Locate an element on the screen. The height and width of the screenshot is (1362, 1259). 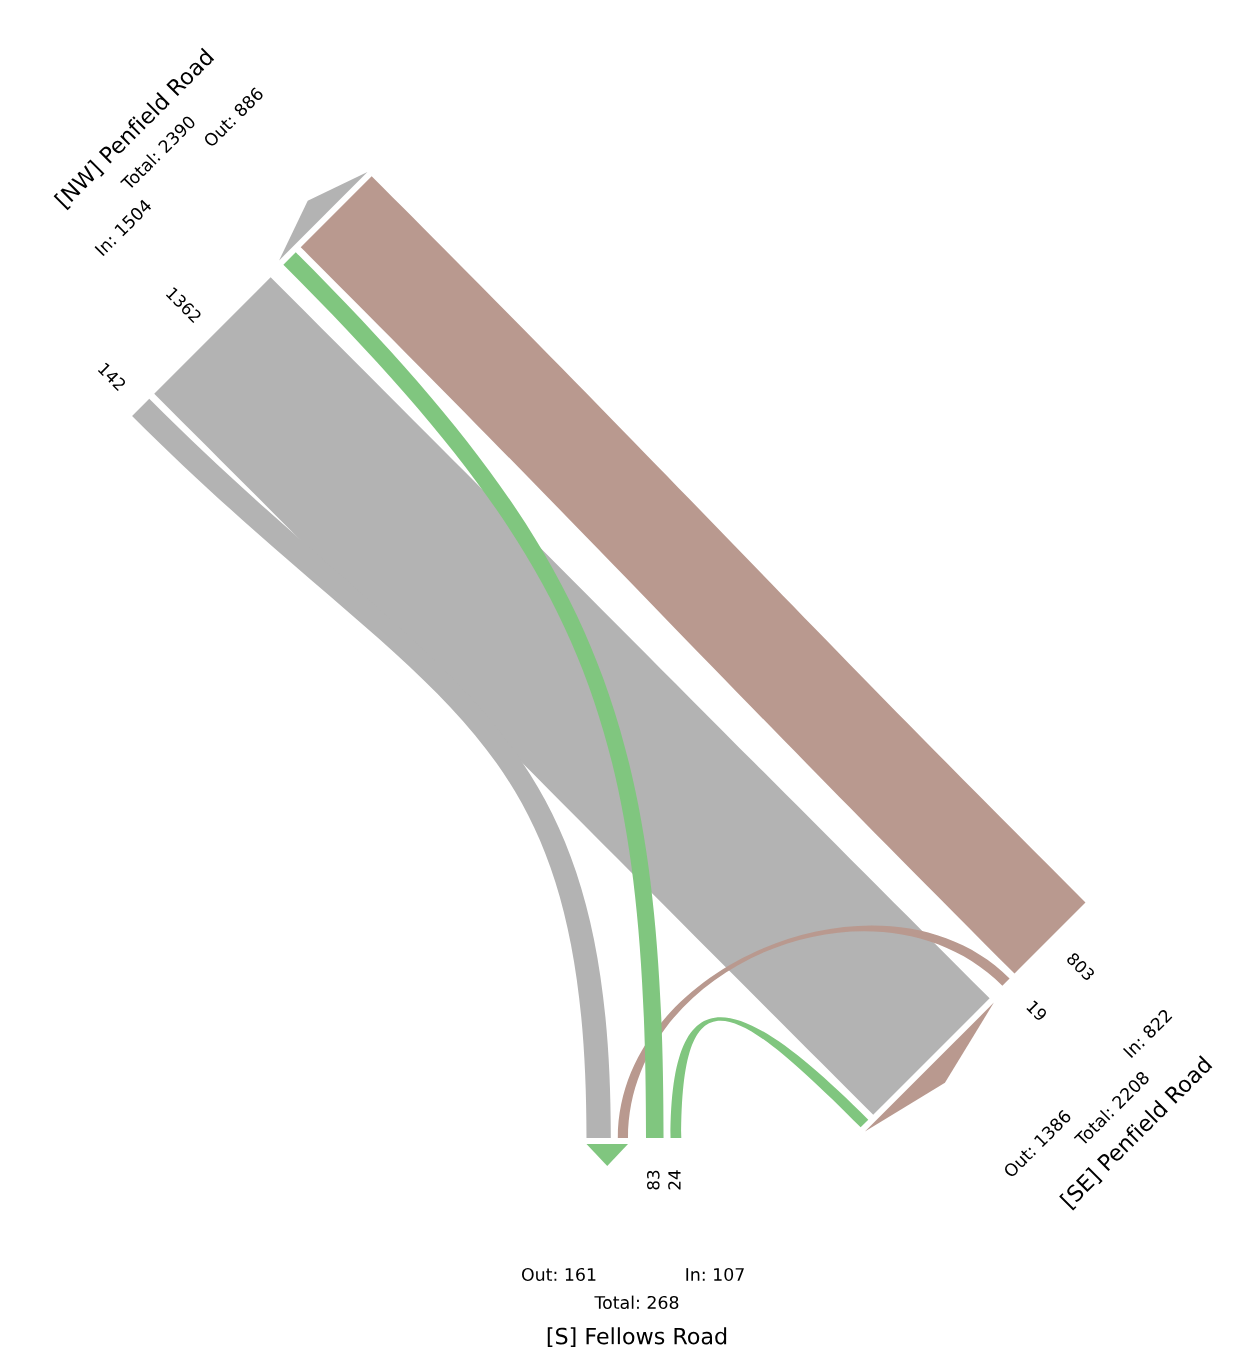
data-label: 83 is located at coordinates (653, 1180).